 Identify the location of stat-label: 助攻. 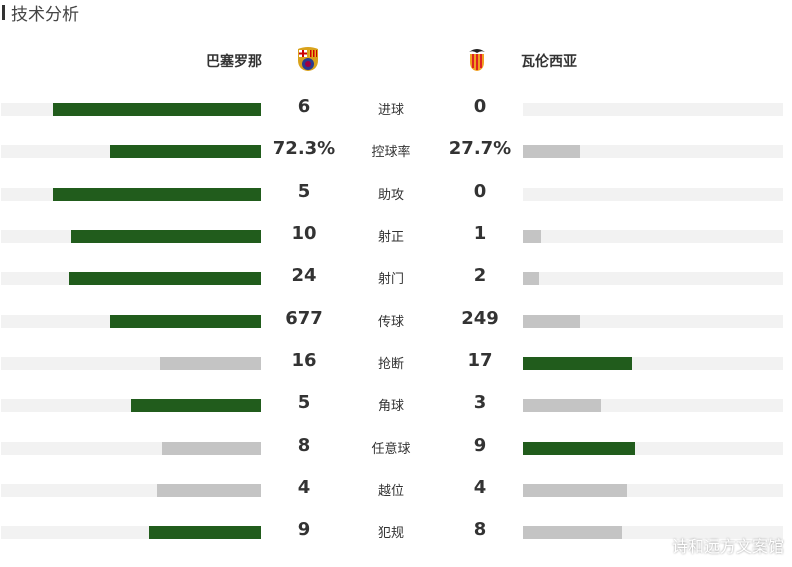
(390, 195).